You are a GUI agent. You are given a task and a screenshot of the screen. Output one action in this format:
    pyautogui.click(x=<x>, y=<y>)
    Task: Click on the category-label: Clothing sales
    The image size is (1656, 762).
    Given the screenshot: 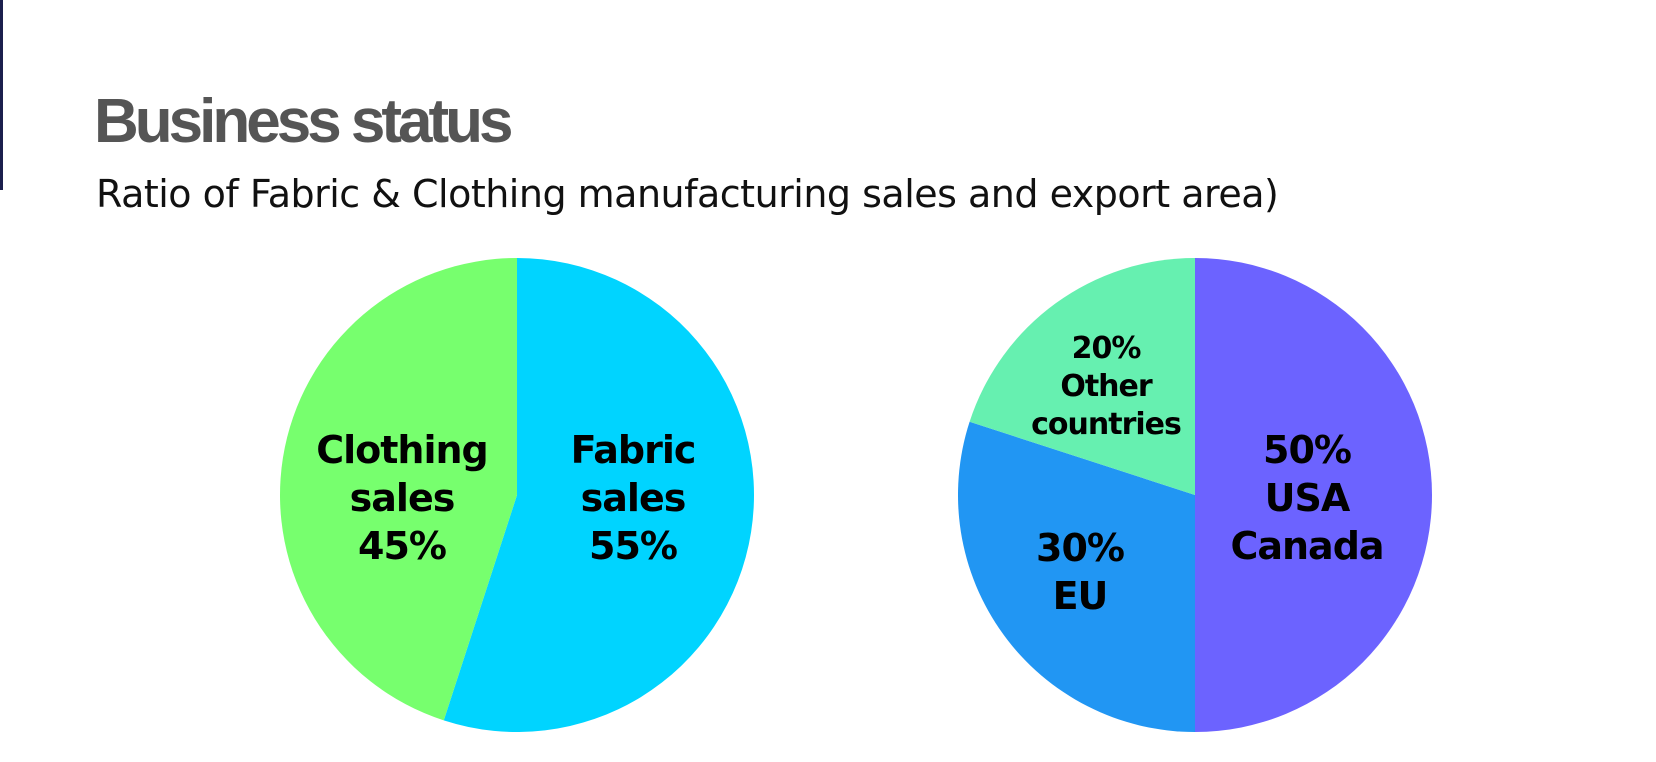 What is the action you would take?
    pyautogui.click(x=402, y=474)
    